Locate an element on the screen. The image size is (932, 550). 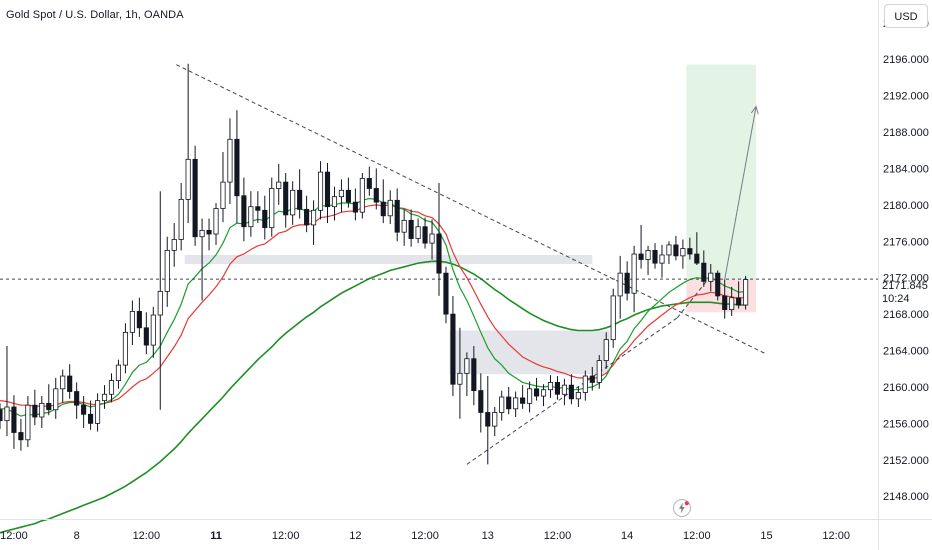
y-tick-label: 2192.000 is located at coordinates (906, 97).